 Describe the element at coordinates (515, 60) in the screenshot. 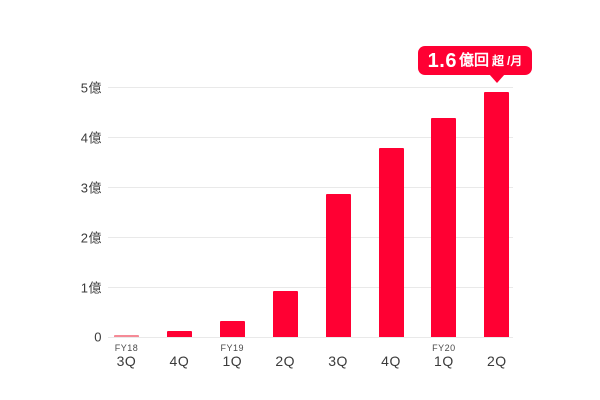

I see `annotation-per: /月` at that location.